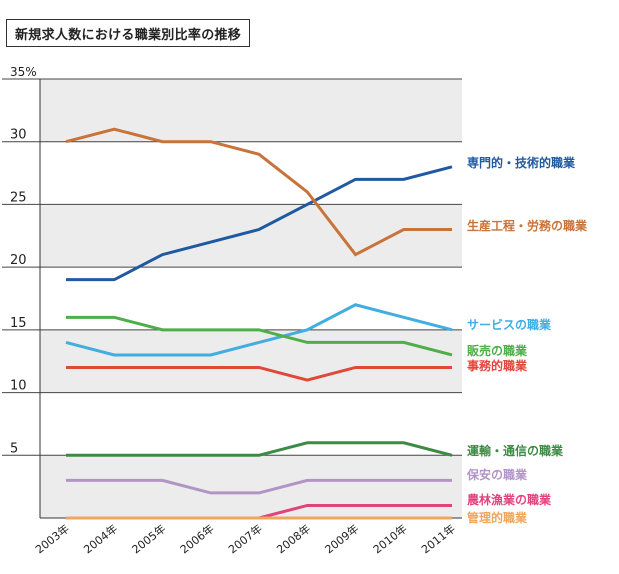 The width and height of the screenshot is (619, 574). What do you see at coordinates (509, 324) in the screenshot?
I see `series-label: サービスの職業` at bounding box center [509, 324].